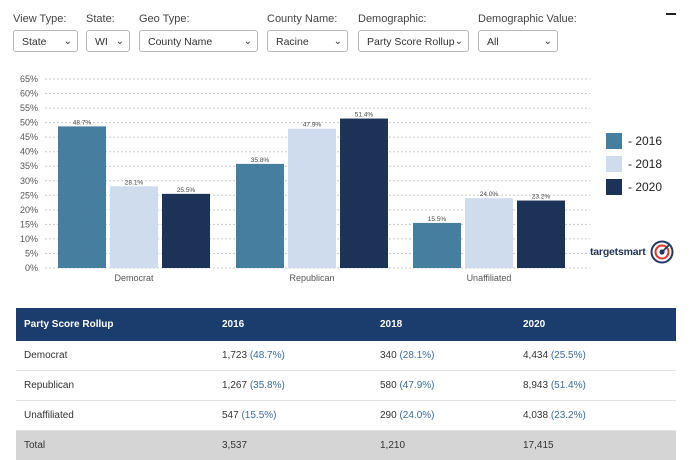  I want to click on percent: (28.1%), so click(416, 355).